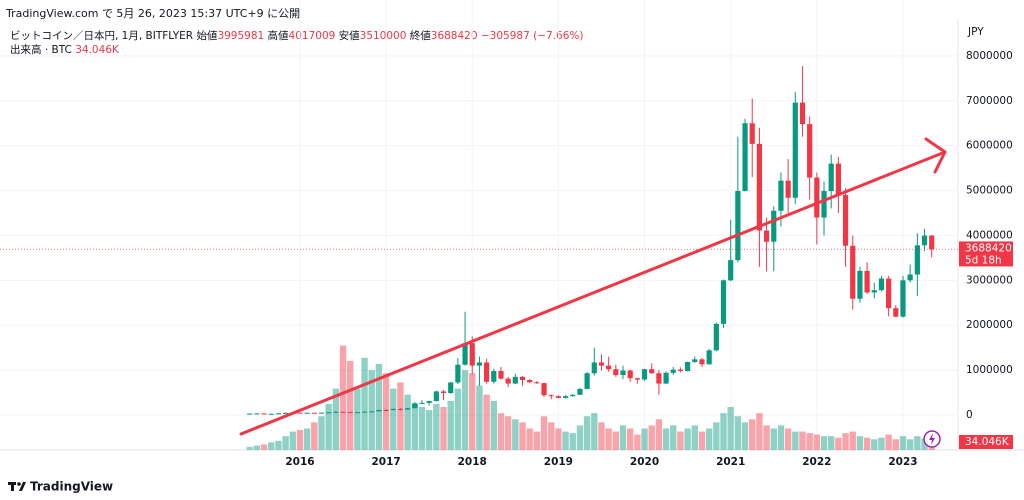 The image size is (1024, 500). Describe the element at coordinates (41, 50) in the screenshot. I see `volume-label: 出来高 · BTC` at that location.